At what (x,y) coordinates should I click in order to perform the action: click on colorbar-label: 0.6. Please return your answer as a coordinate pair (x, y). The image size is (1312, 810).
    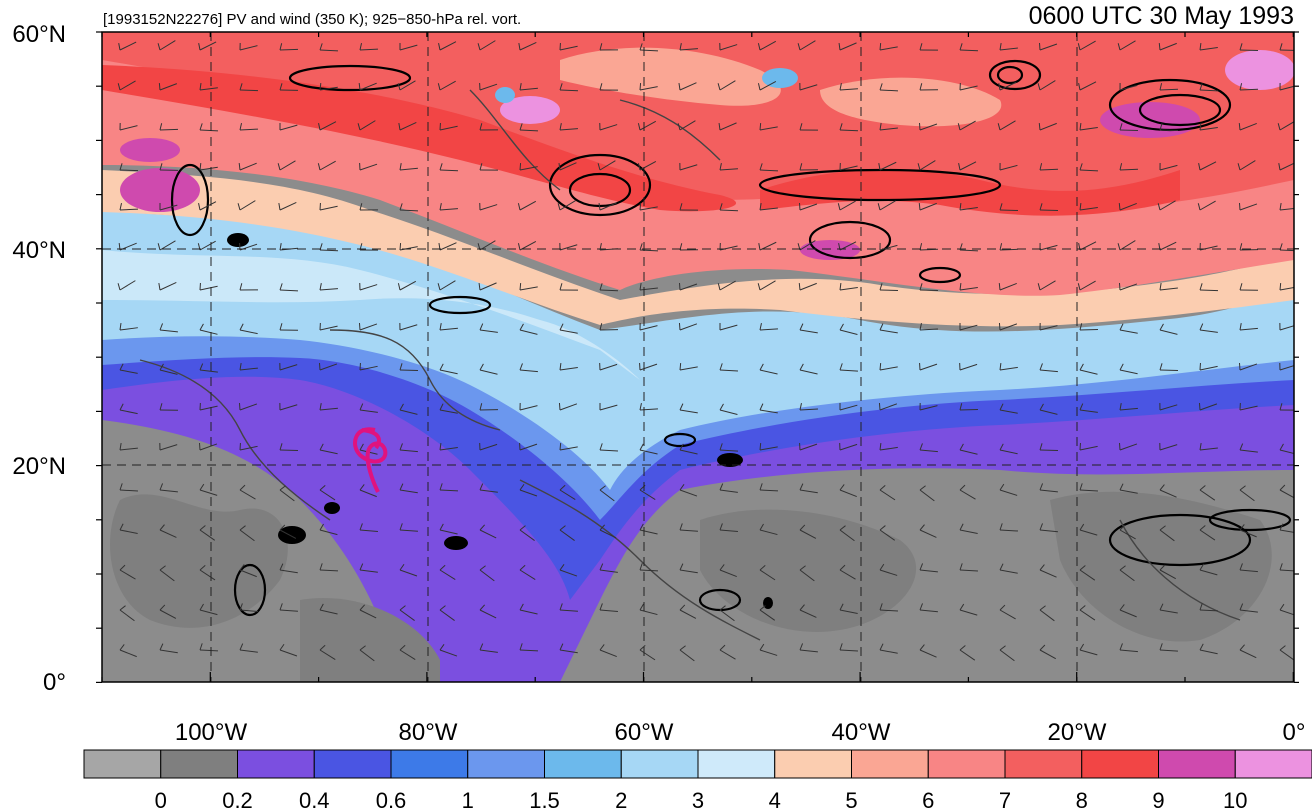
    Looking at the image, I should click on (391, 799).